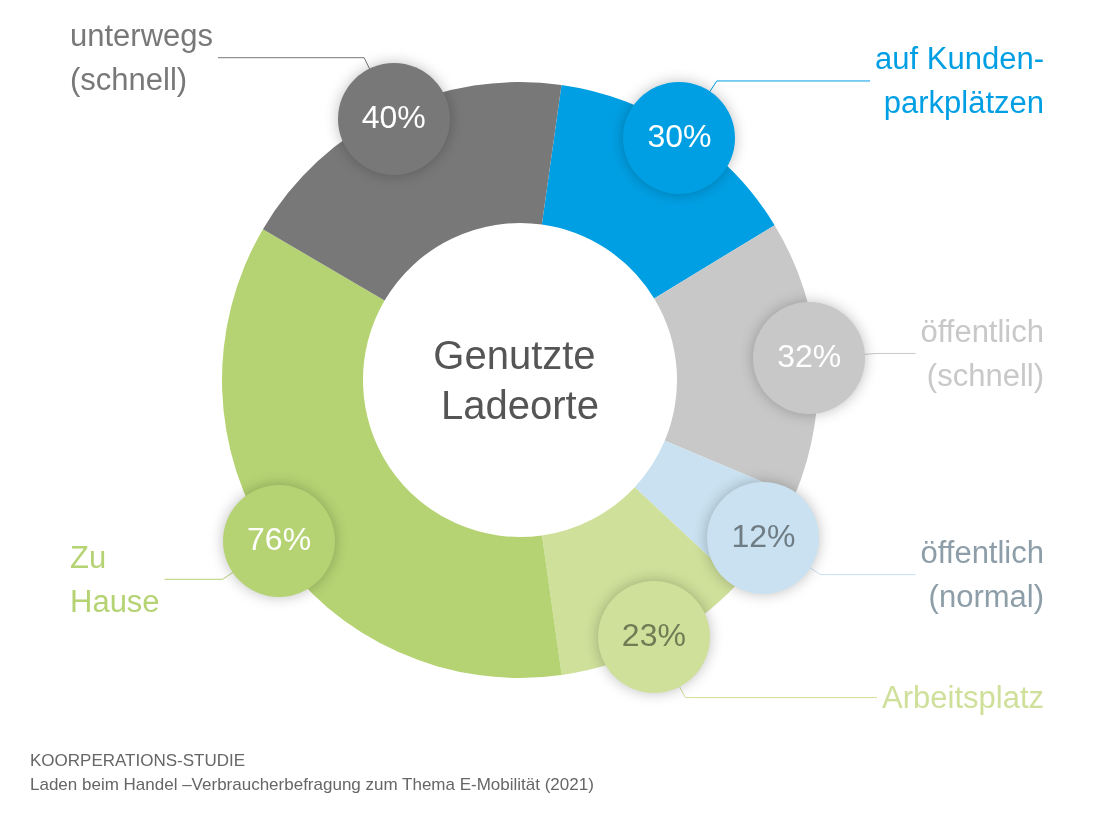 The image size is (1114, 818). Describe the element at coordinates (679, 136) in the screenshot. I see `data-label: 30%` at that location.